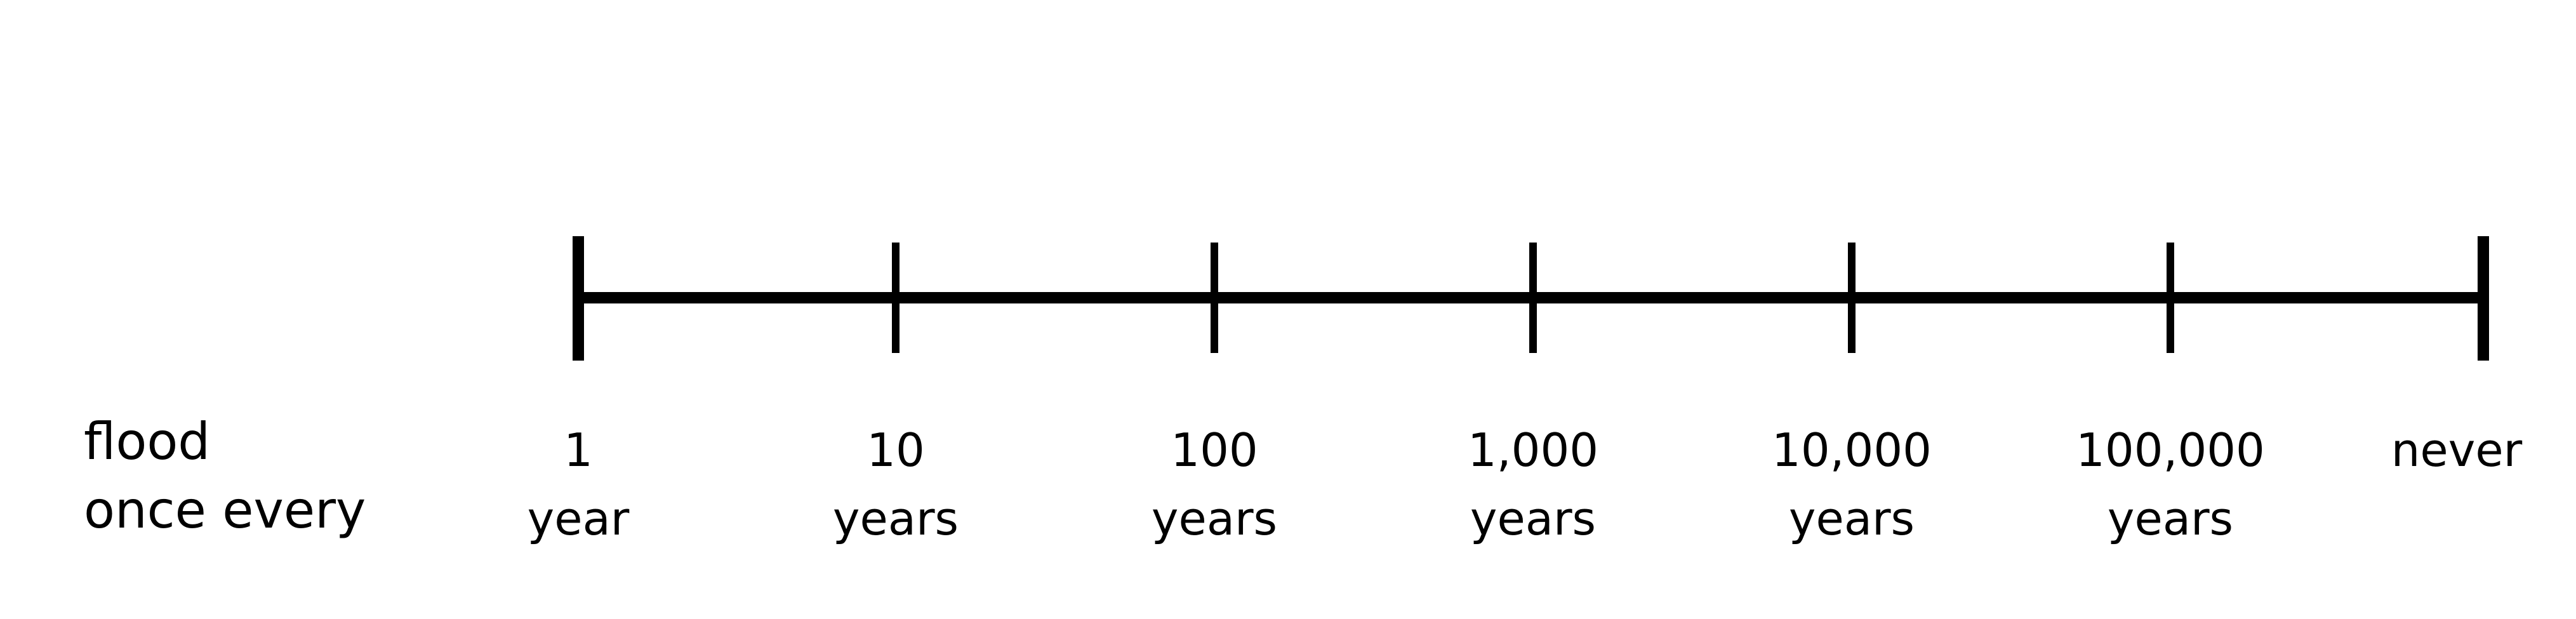  What do you see at coordinates (895, 484) in the screenshot?
I see `tick-label-10-years: 10 years` at bounding box center [895, 484].